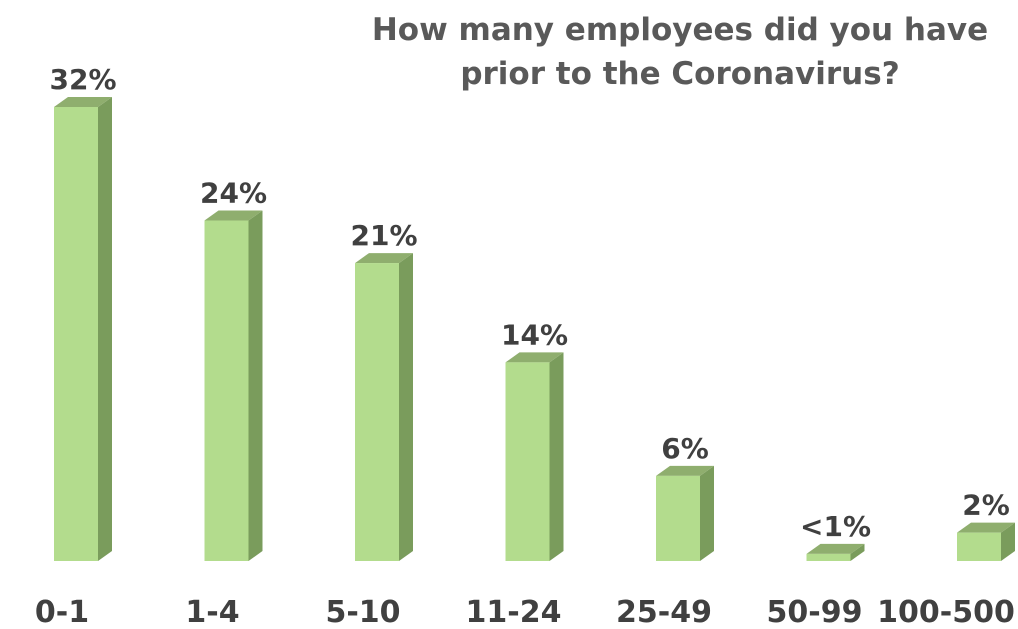  What do you see at coordinates (383, 235) in the screenshot?
I see `value-label-5-10: 21%` at bounding box center [383, 235].